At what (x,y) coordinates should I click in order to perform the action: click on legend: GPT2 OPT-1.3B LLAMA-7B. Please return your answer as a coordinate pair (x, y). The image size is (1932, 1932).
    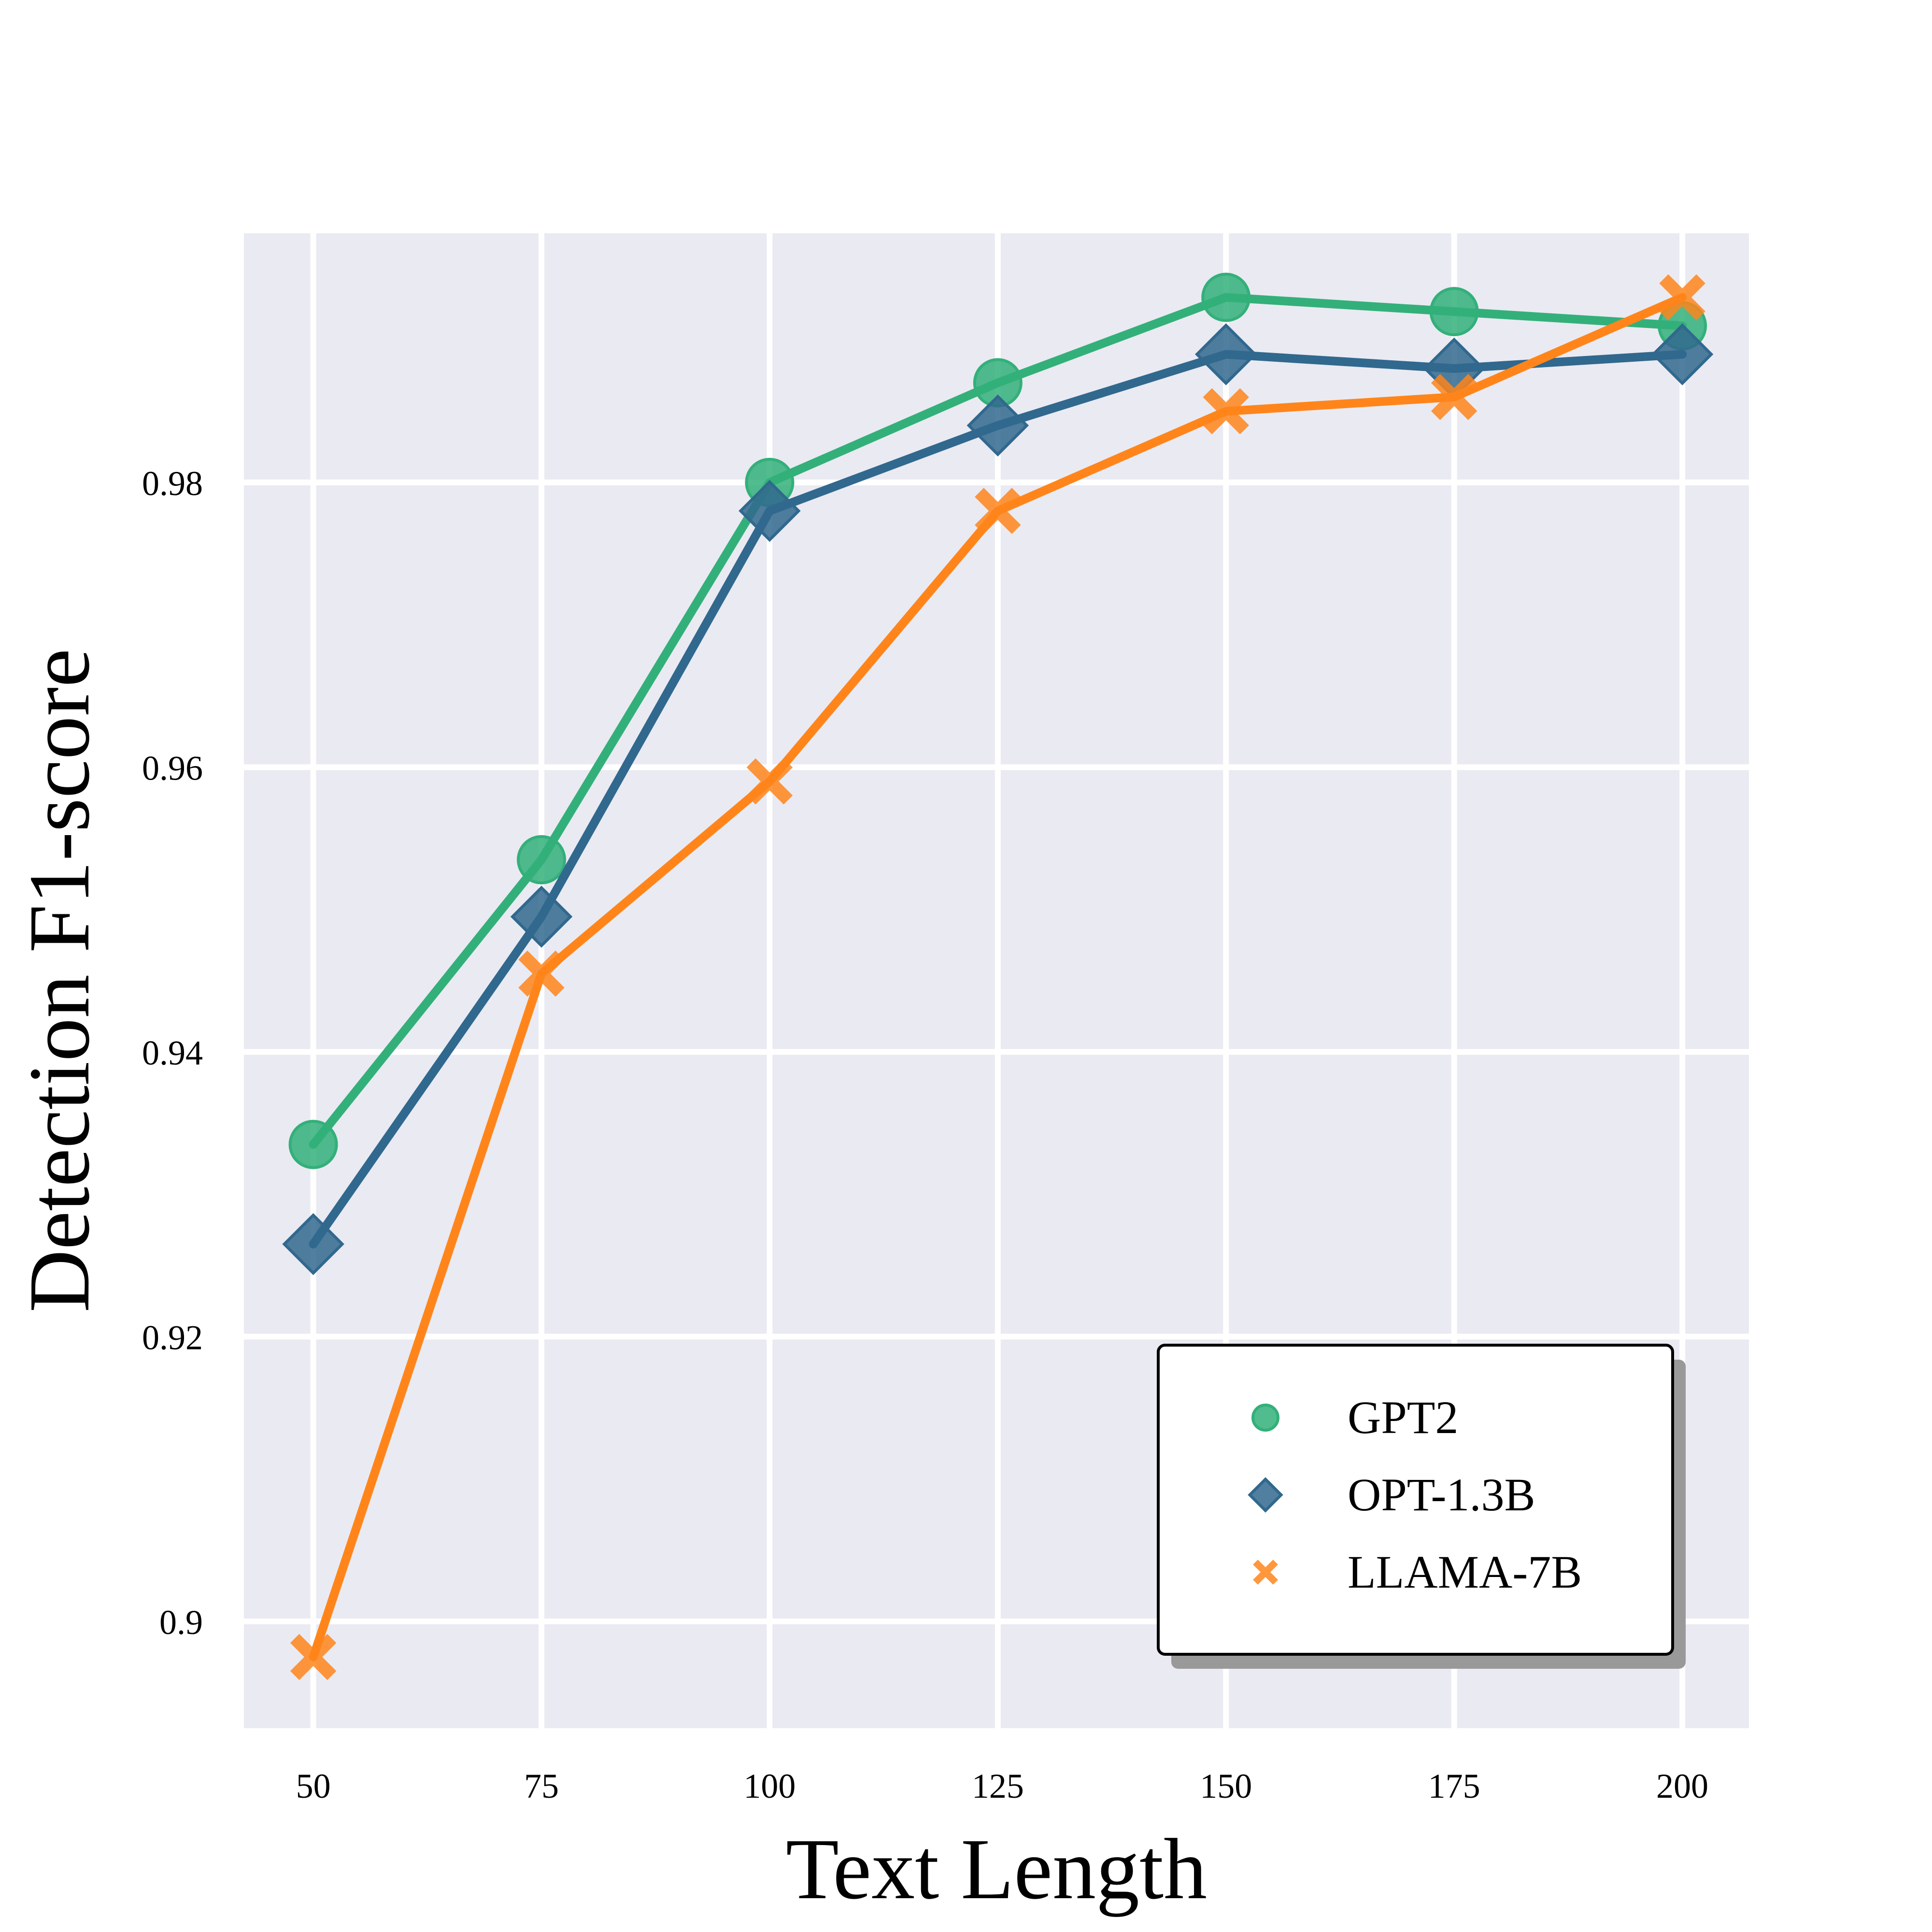
    Looking at the image, I should click on (1421, 1506).